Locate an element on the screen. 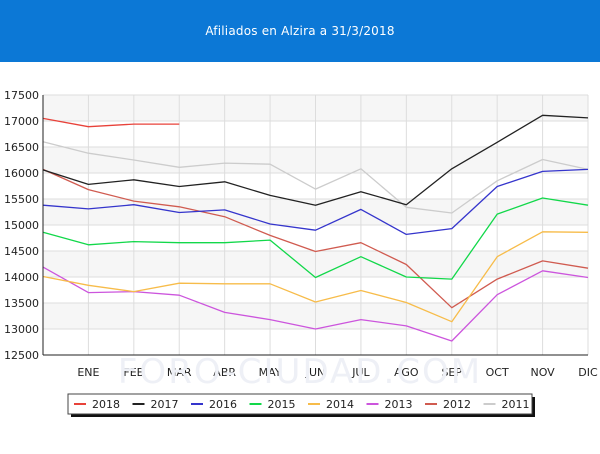 This screenshot has height=454, width=600. legend-label-2014: 2014 is located at coordinates (340, 404).